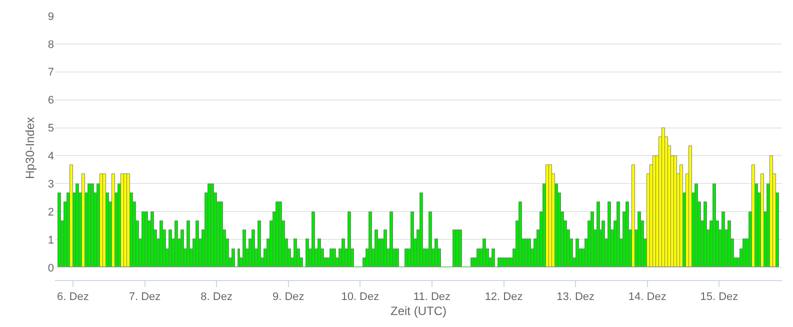 This screenshot has width=793, height=327. What do you see at coordinates (719, 297) in the screenshot?
I see `x-tick-label: 15. Dez` at bounding box center [719, 297].